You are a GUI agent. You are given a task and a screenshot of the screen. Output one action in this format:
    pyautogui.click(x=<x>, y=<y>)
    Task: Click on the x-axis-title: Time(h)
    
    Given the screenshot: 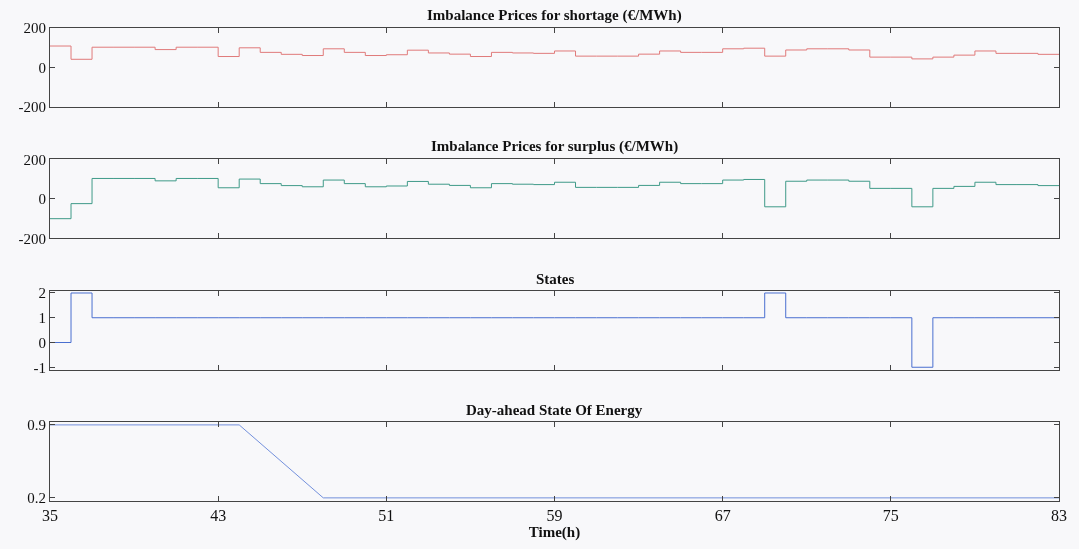 What is the action you would take?
    pyautogui.click(x=554, y=533)
    